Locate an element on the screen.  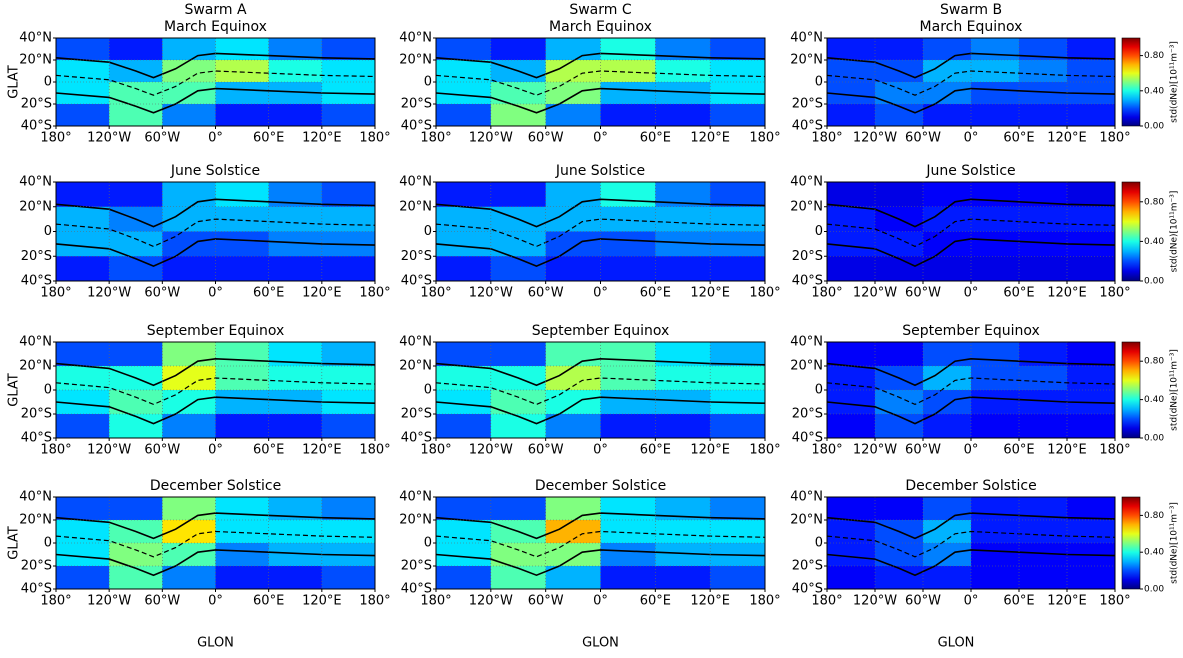
x-tick-label: 60°E is located at coordinates (268, 601).